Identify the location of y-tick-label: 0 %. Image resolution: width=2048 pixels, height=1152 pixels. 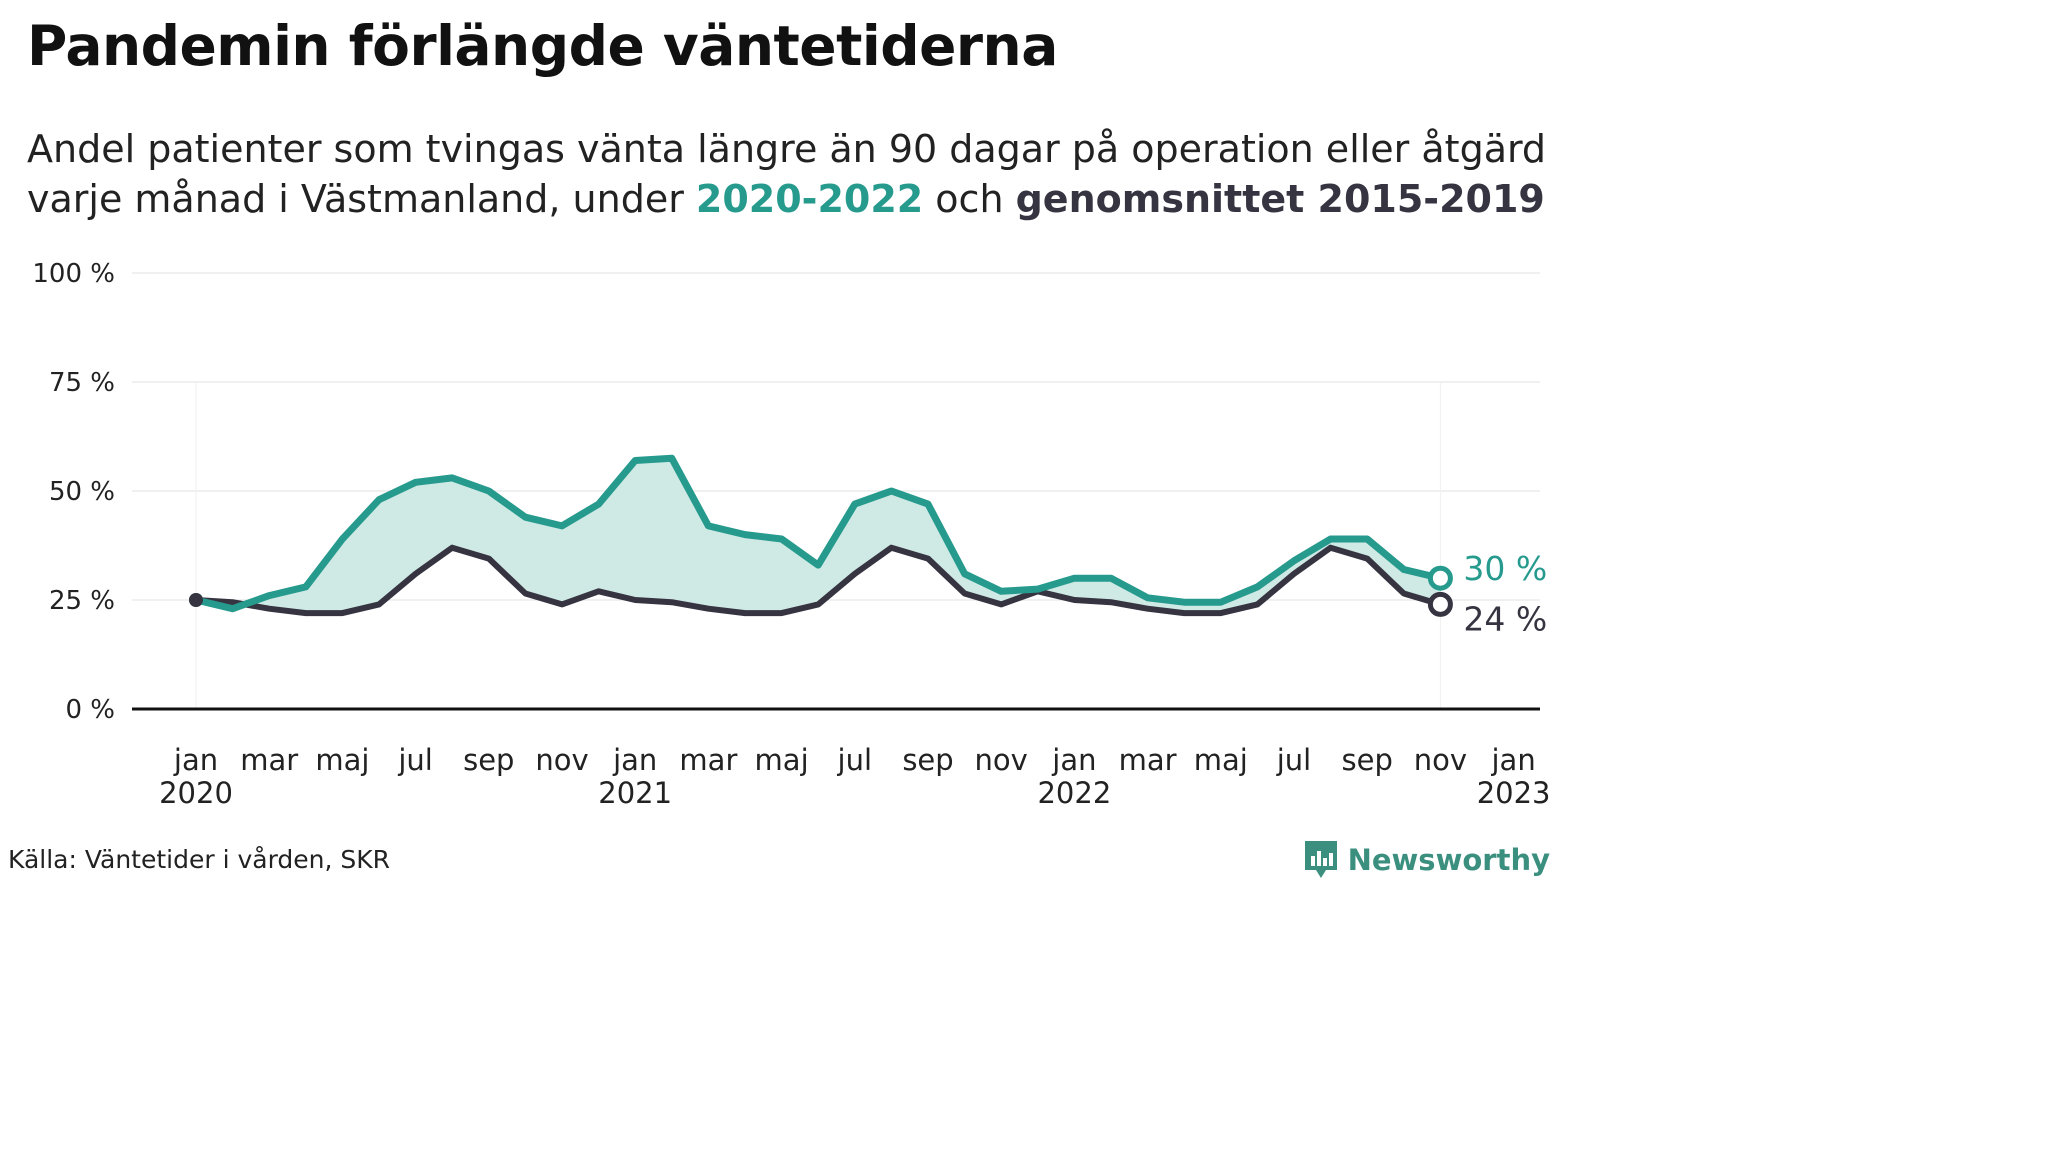
(90, 710).